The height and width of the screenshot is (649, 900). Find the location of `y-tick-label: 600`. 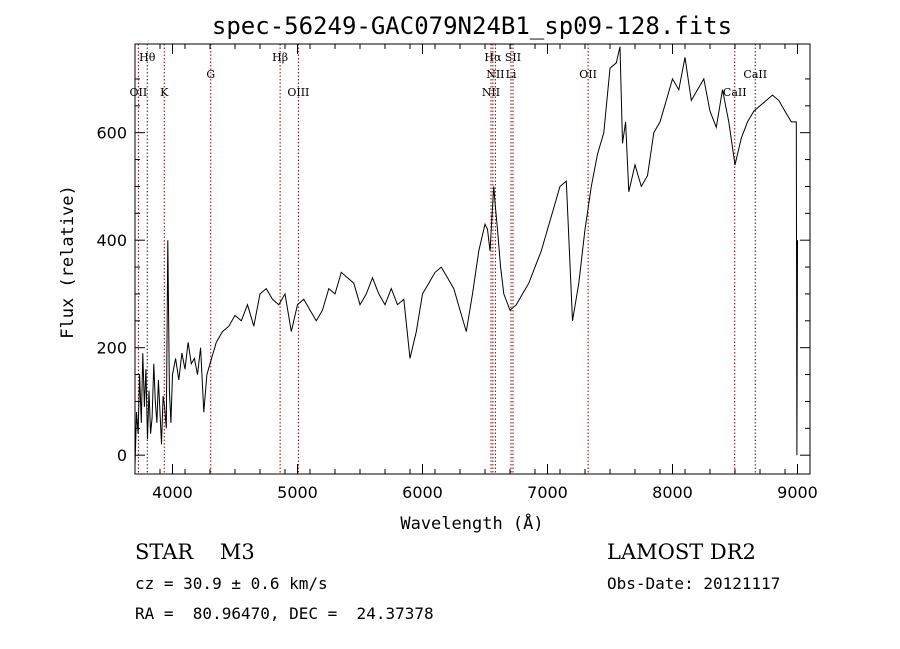

y-tick-label: 600 is located at coordinates (111, 133).